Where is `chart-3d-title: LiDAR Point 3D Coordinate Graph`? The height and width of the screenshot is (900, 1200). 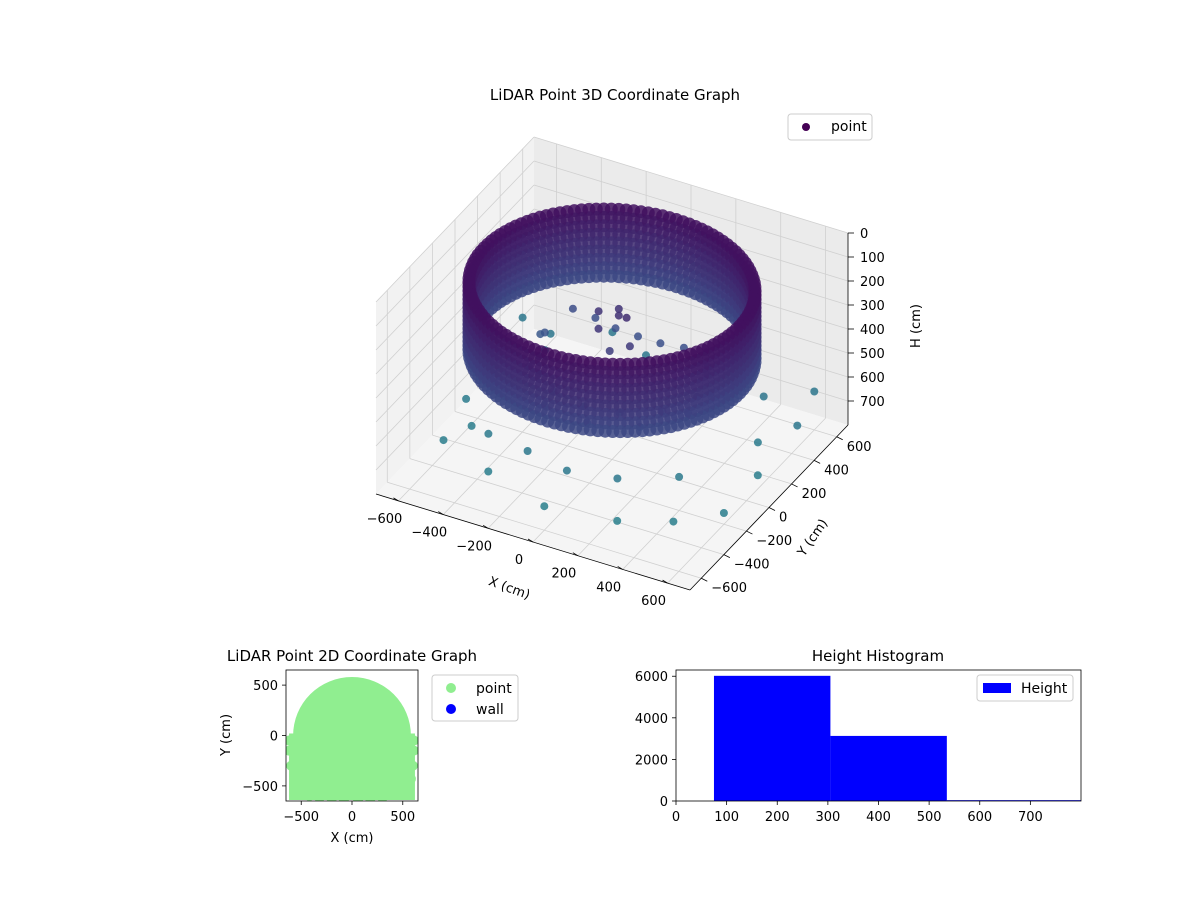
chart-3d-title: LiDAR Point 3D Coordinate Graph is located at coordinates (615, 95).